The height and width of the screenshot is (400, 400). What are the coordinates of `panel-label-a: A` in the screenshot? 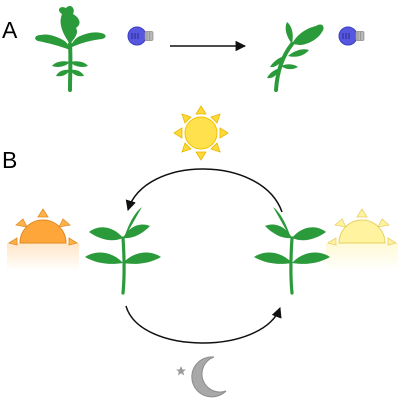 It's located at (10, 30).